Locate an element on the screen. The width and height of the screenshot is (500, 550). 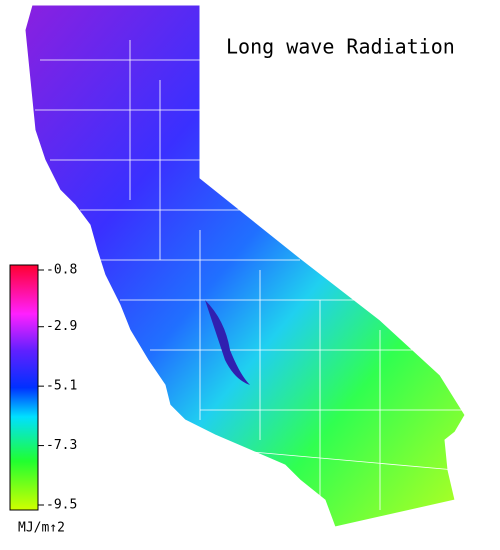
colorbar-unit: MJ/m↑2 is located at coordinates (41, 528).